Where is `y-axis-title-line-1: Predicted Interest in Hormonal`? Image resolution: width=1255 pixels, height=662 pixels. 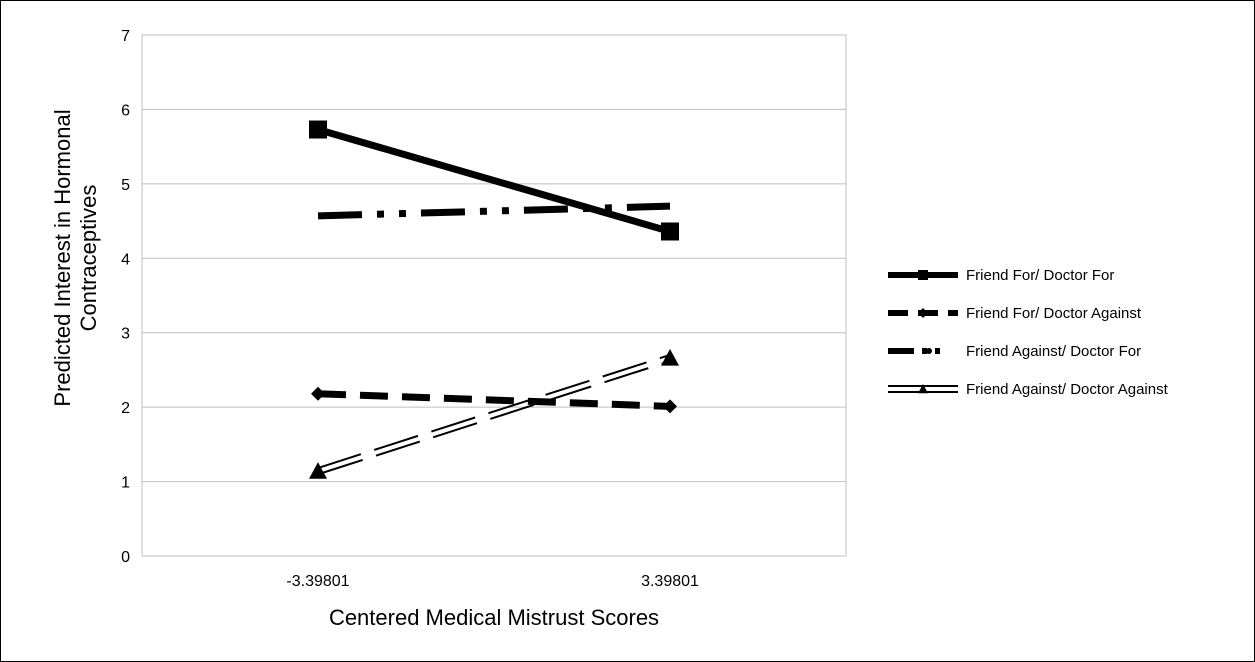 y-axis-title-line-1: Predicted Interest in Hormonal is located at coordinates (62, 257).